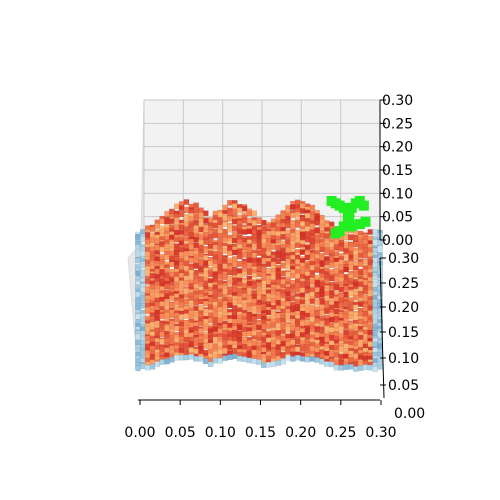 Image resolution: width=500 pixels, height=500 pixels. Describe the element at coordinates (348, 217) in the screenshot. I see `highlight-points` at that location.